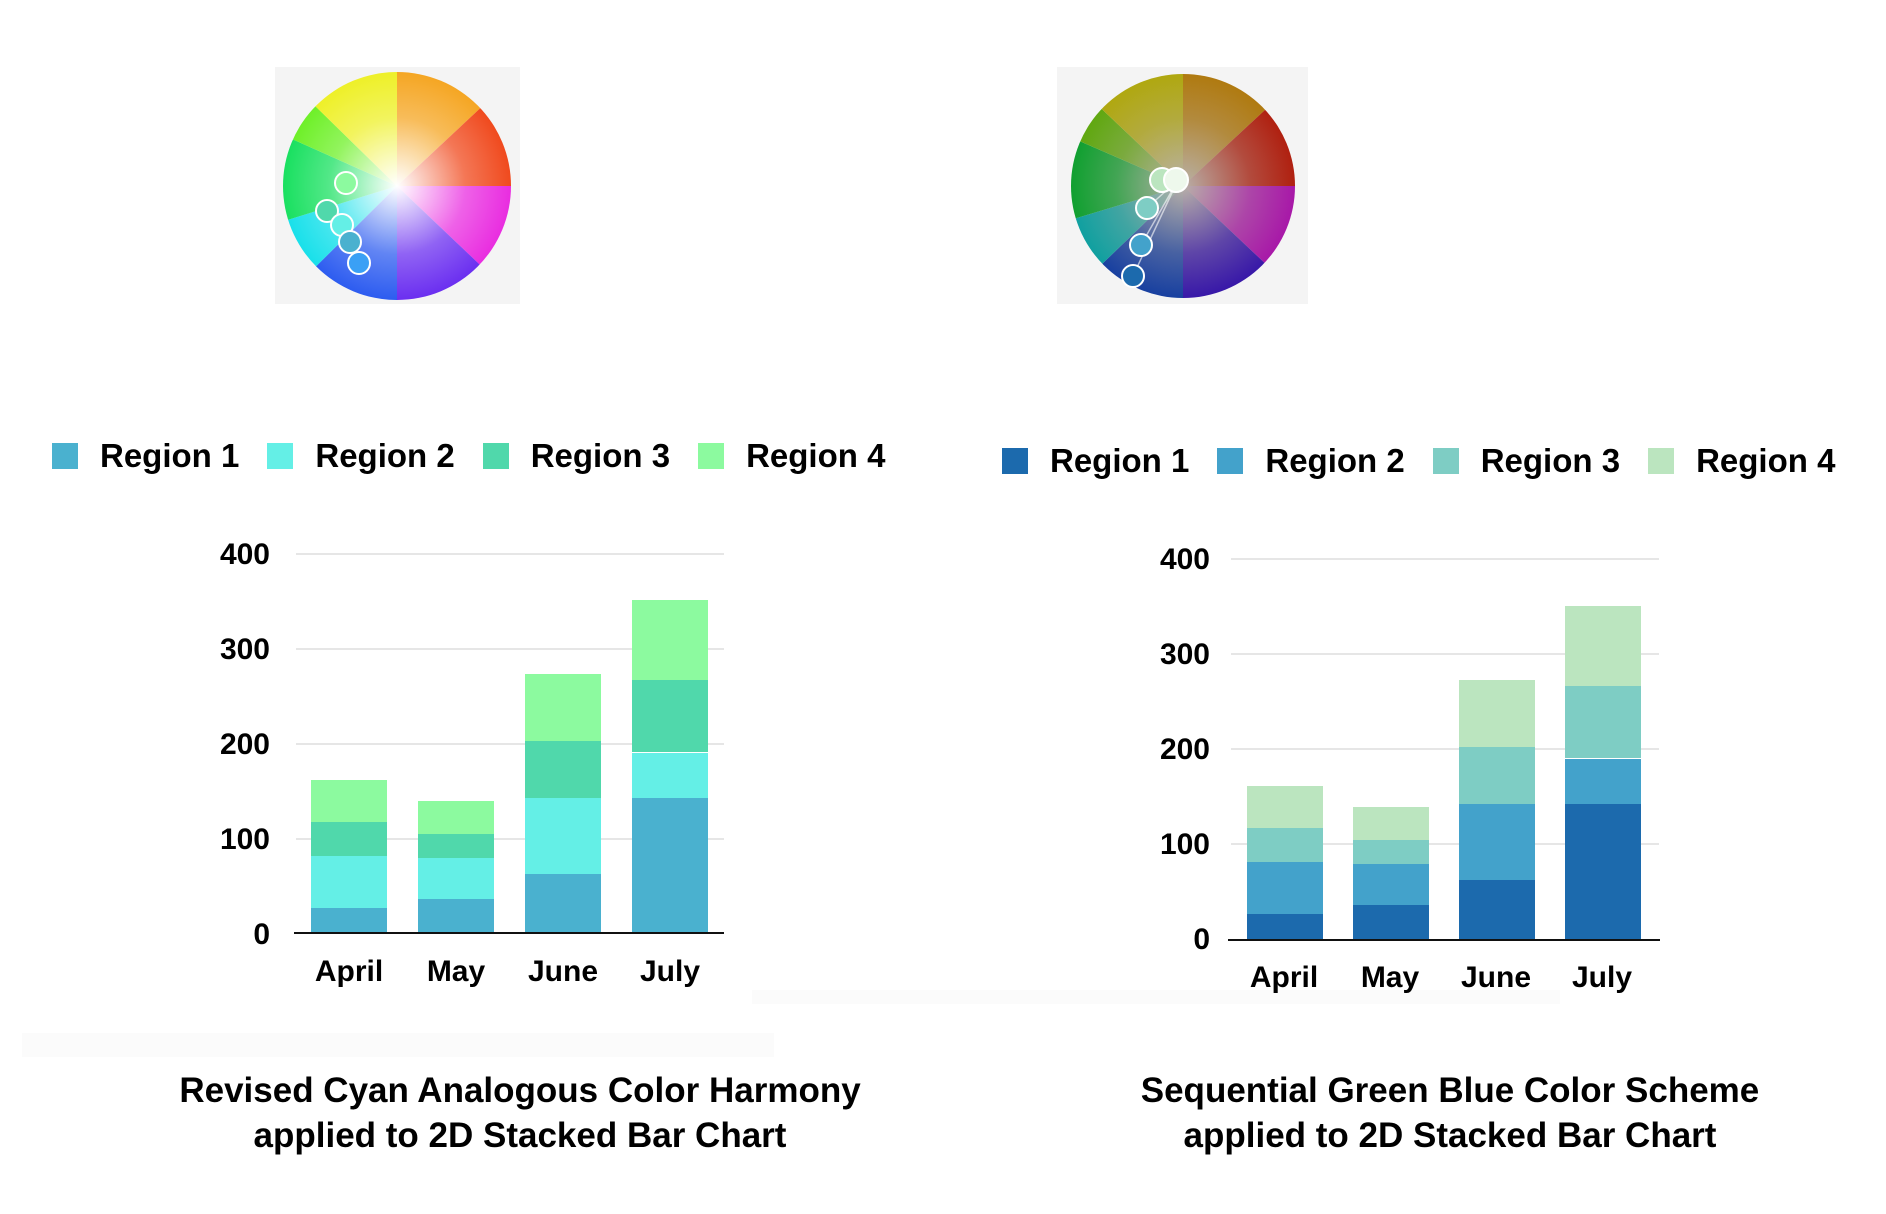  I want to click on caption-line: applied to 2D Stacked Bar Chart, so click(1450, 1135).